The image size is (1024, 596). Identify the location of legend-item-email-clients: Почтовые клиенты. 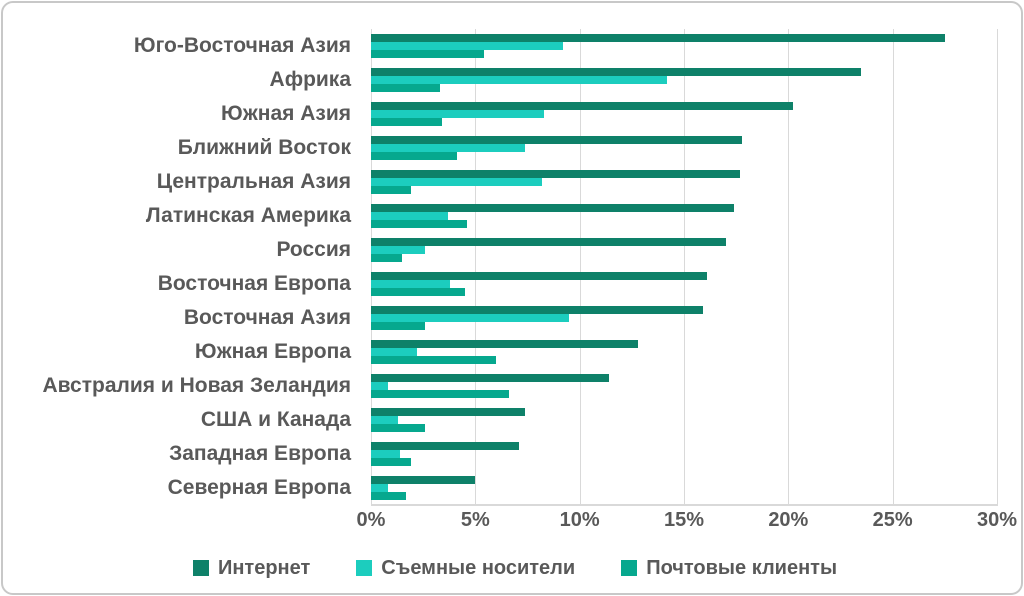
(729, 568).